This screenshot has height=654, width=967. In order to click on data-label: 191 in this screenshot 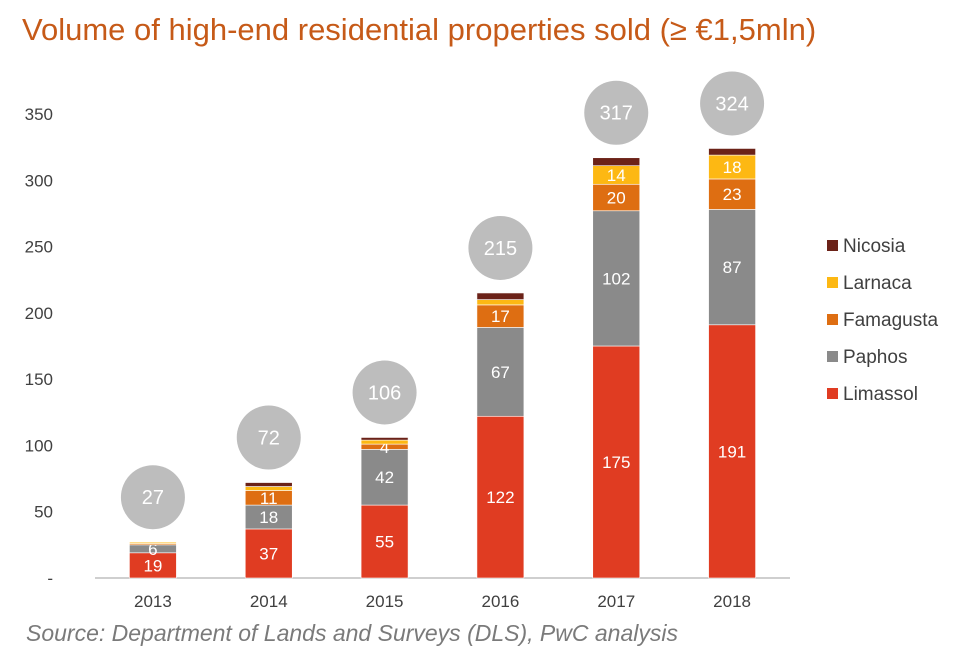, I will do `click(732, 451)`.